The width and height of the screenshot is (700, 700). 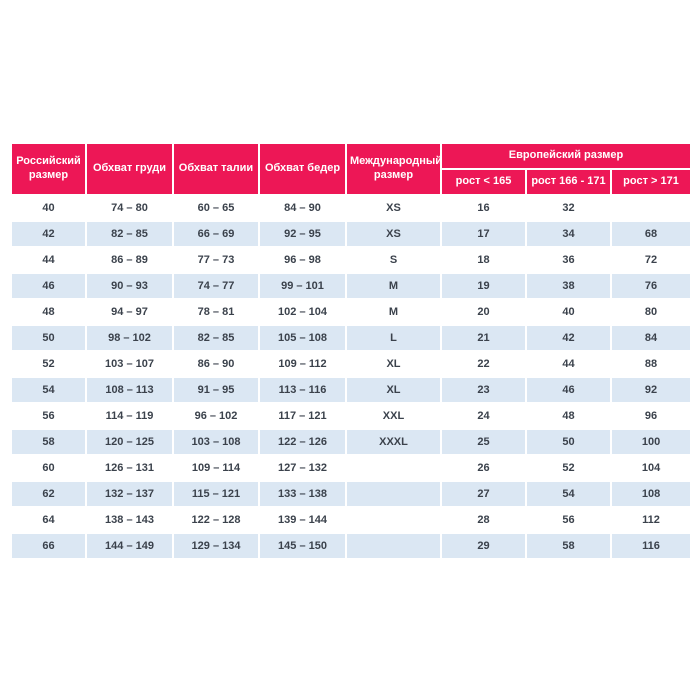 What do you see at coordinates (129, 494) in the screenshot?
I see `table-cell: 132 – 137` at bounding box center [129, 494].